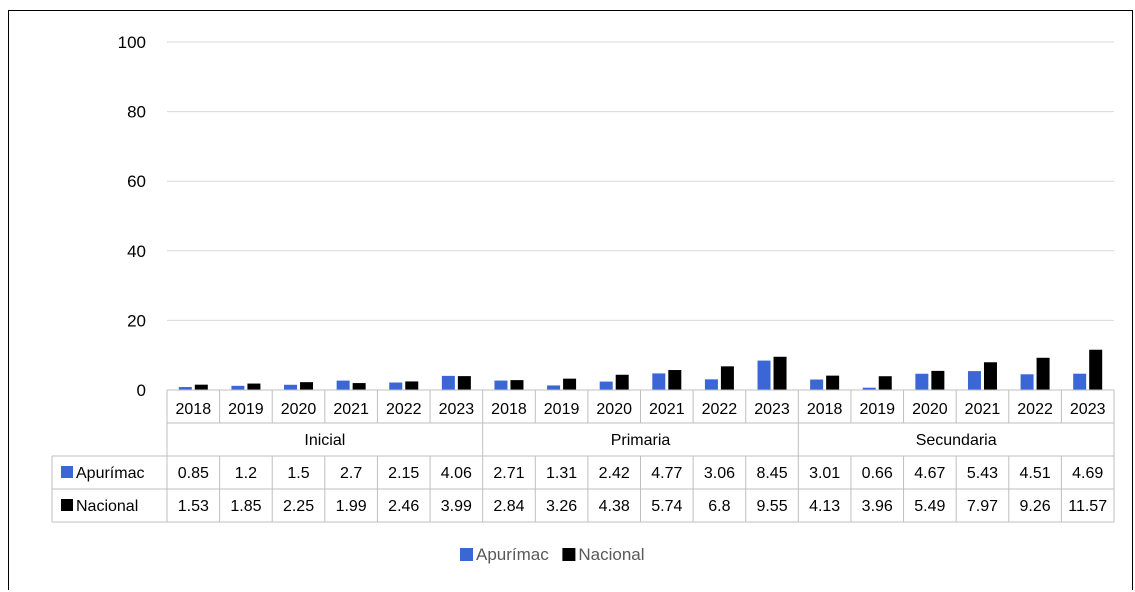 The image size is (1135, 592). I want to click on y-tick-label: 40, so click(136, 251).